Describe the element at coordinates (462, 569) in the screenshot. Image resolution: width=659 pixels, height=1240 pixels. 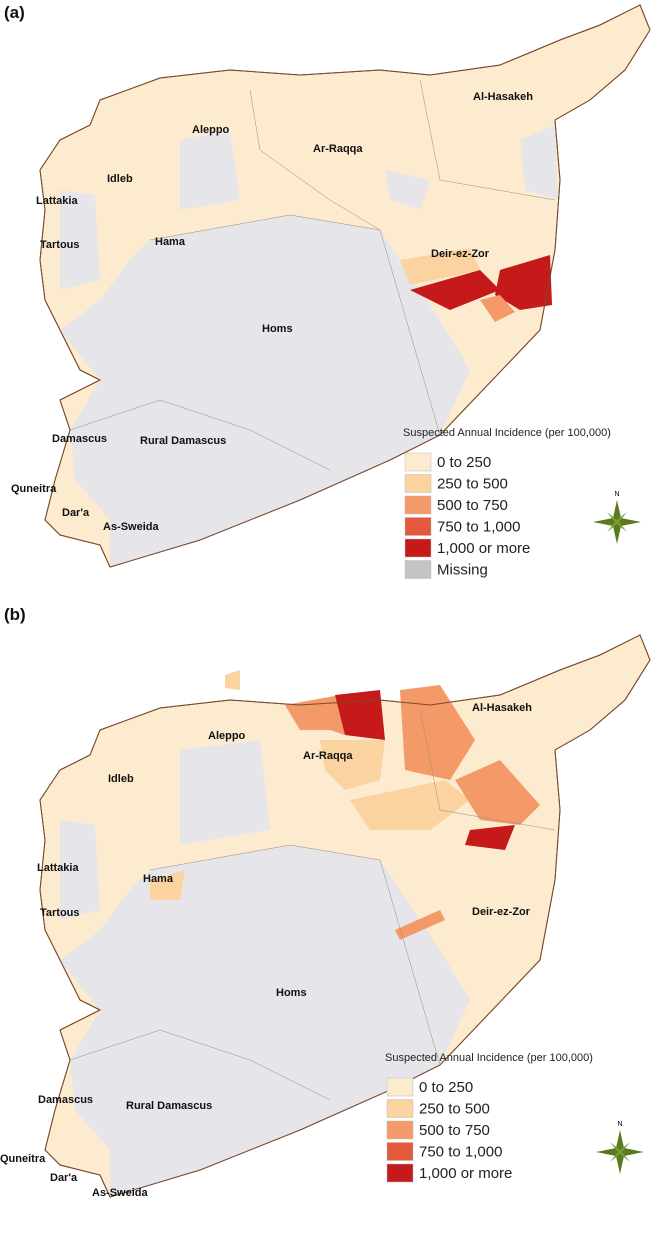
I see `legend-label: Missing` at that location.